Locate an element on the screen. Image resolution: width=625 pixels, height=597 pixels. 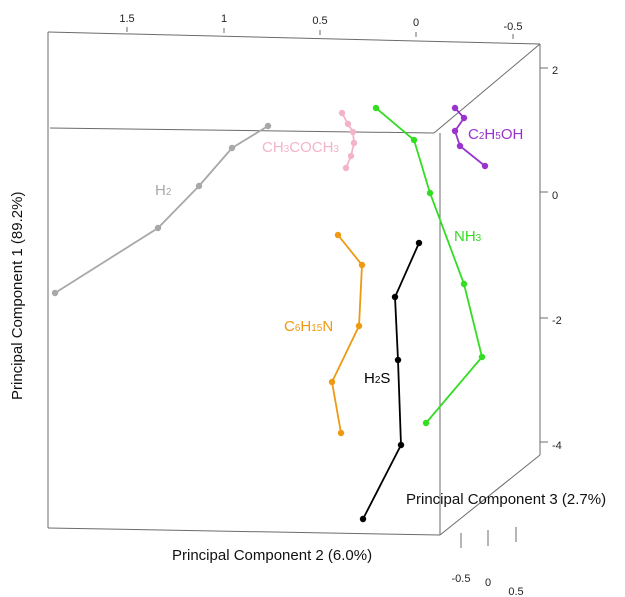
series-label-h2: H2 is located at coordinates (163, 190).